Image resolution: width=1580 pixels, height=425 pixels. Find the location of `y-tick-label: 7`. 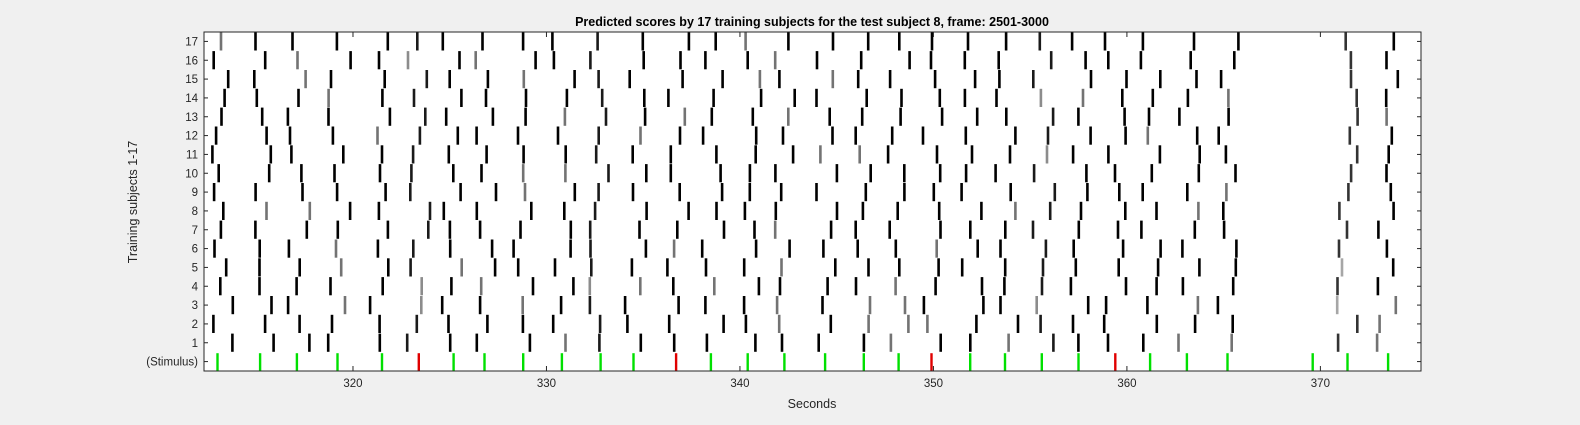

y-tick-label: 7 is located at coordinates (195, 231).